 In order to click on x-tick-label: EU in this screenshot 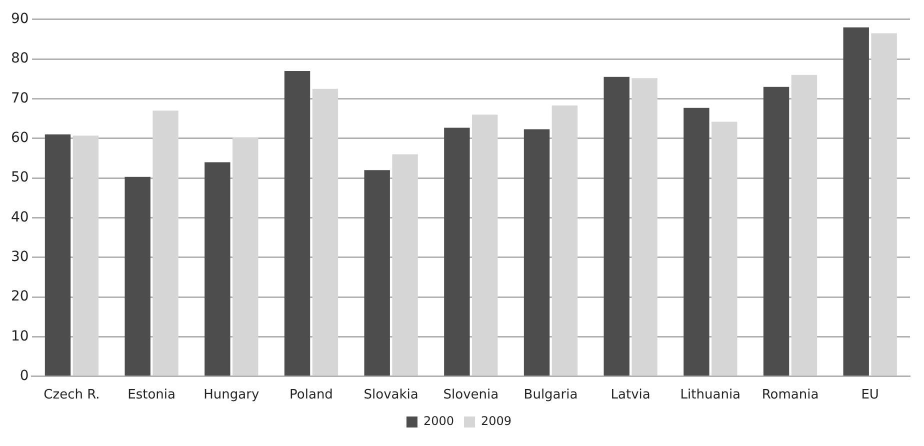, I will do `click(870, 395)`.